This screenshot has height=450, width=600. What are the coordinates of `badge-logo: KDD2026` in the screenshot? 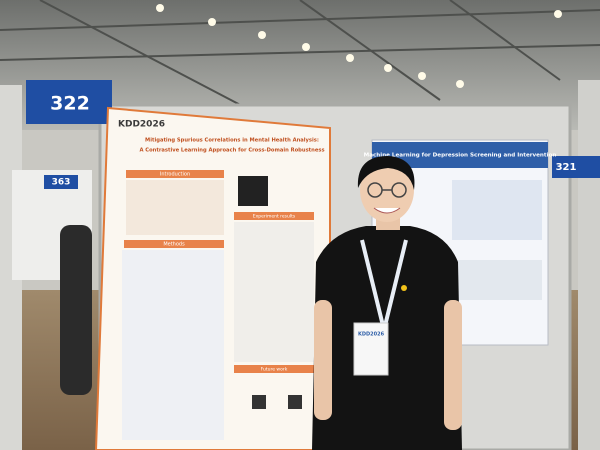 It's located at (371, 335).